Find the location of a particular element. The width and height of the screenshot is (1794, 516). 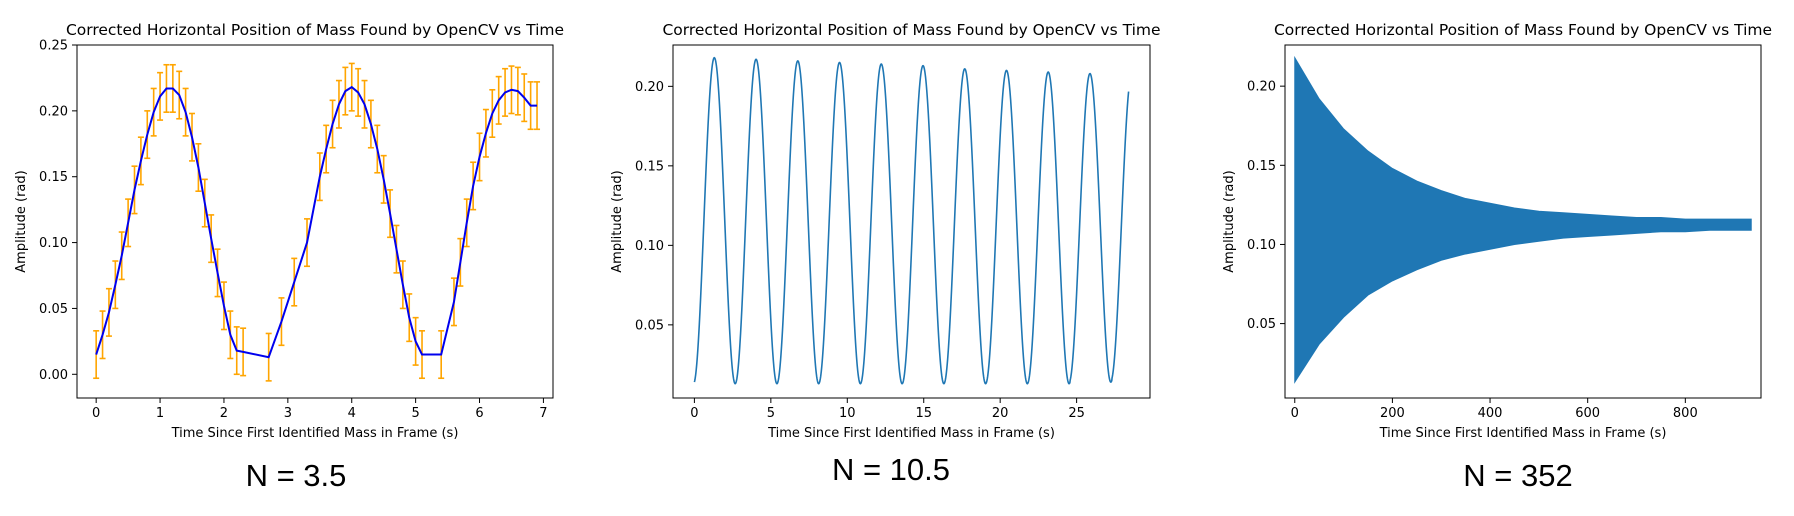

caption-n-3-5: N = 3.5 is located at coordinates (296, 475).